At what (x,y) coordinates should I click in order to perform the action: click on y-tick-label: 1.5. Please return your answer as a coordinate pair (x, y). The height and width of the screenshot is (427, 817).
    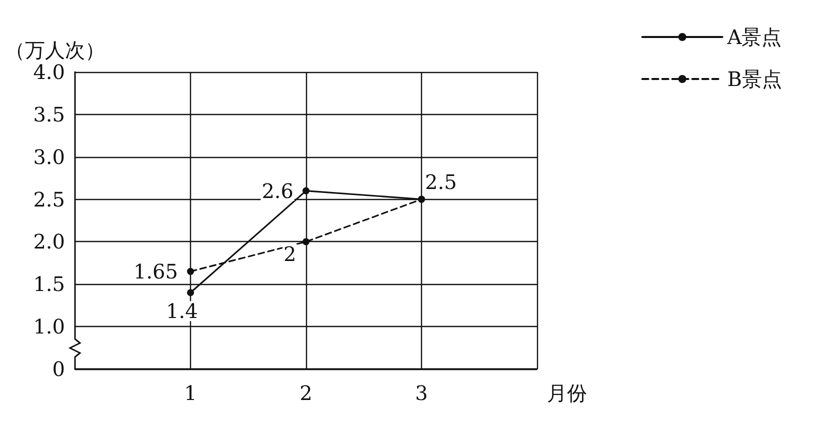
    Looking at the image, I should click on (49, 284).